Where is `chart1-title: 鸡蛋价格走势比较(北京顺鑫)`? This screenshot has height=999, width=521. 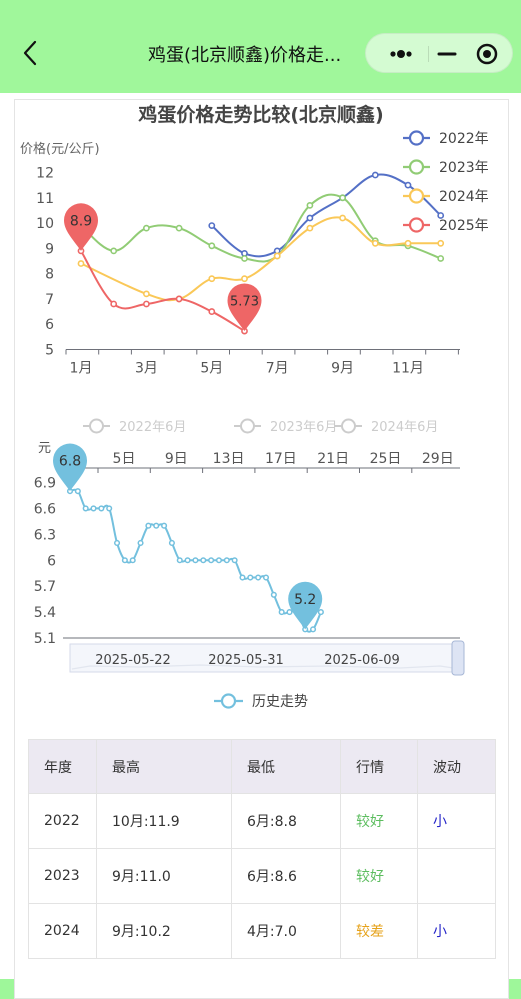 chart1-title: 鸡蛋价格走势比较(北京顺鑫) is located at coordinates (260, 114).